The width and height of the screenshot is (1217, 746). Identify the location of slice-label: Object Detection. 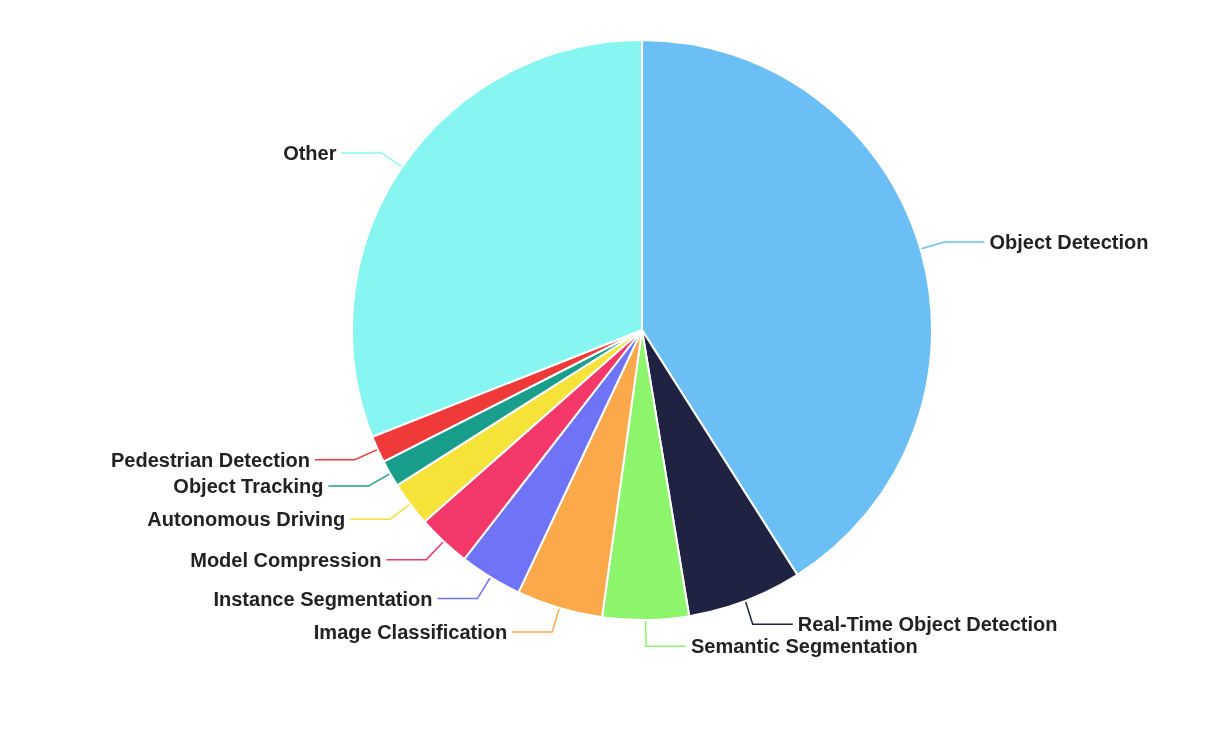
(1069, 242).